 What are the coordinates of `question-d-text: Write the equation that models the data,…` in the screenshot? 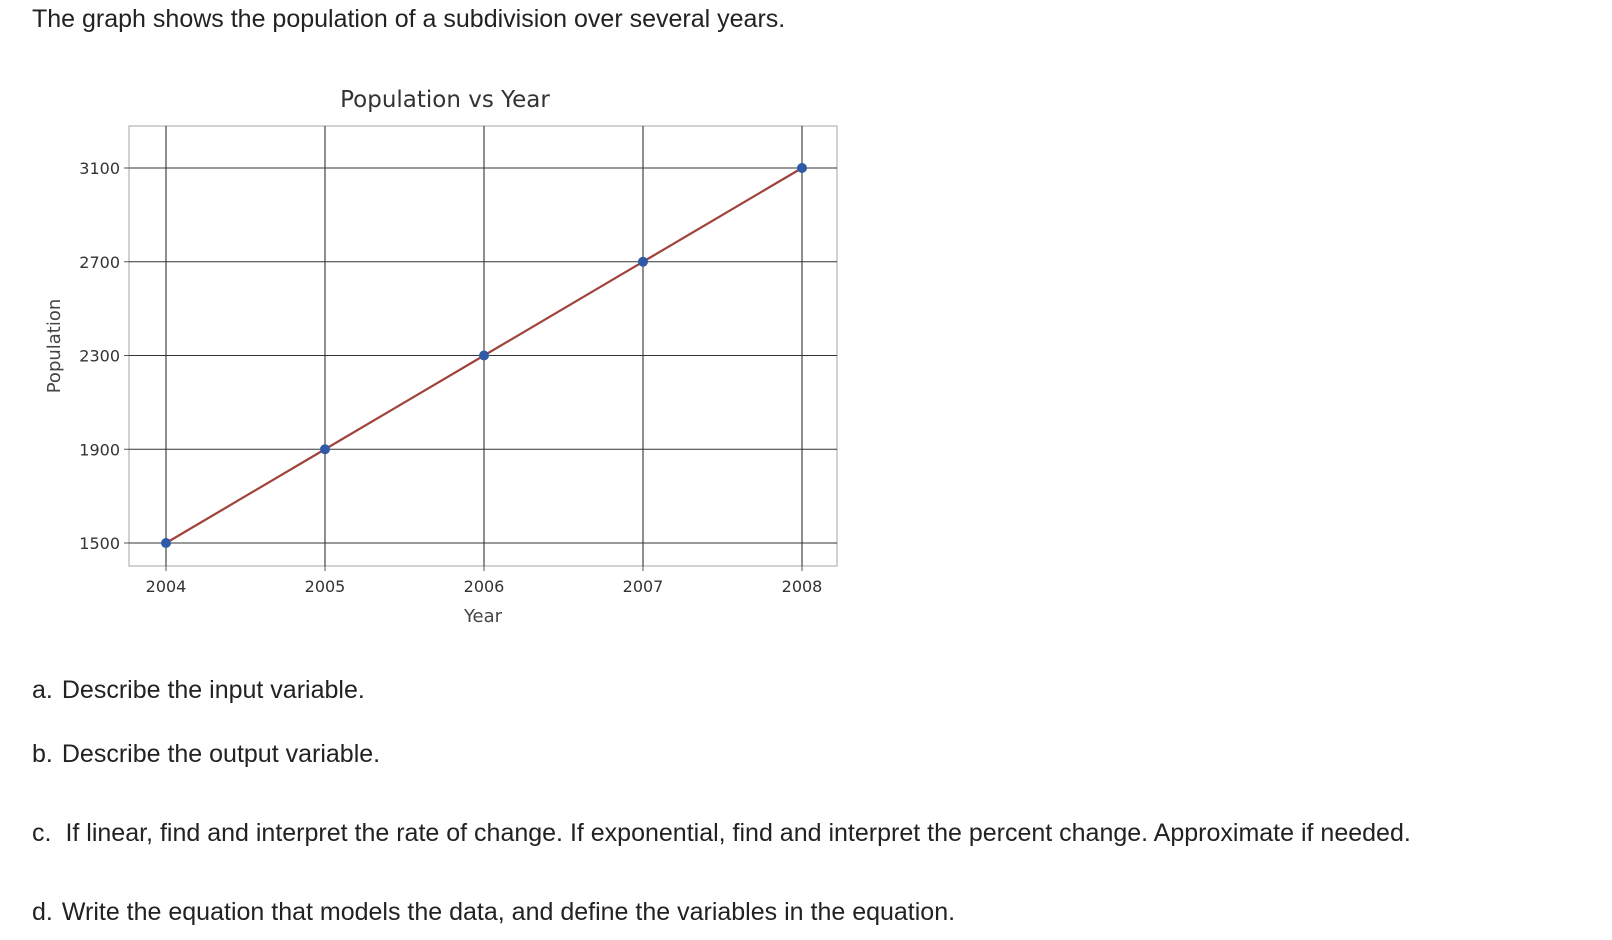 It's located at (508, 912).